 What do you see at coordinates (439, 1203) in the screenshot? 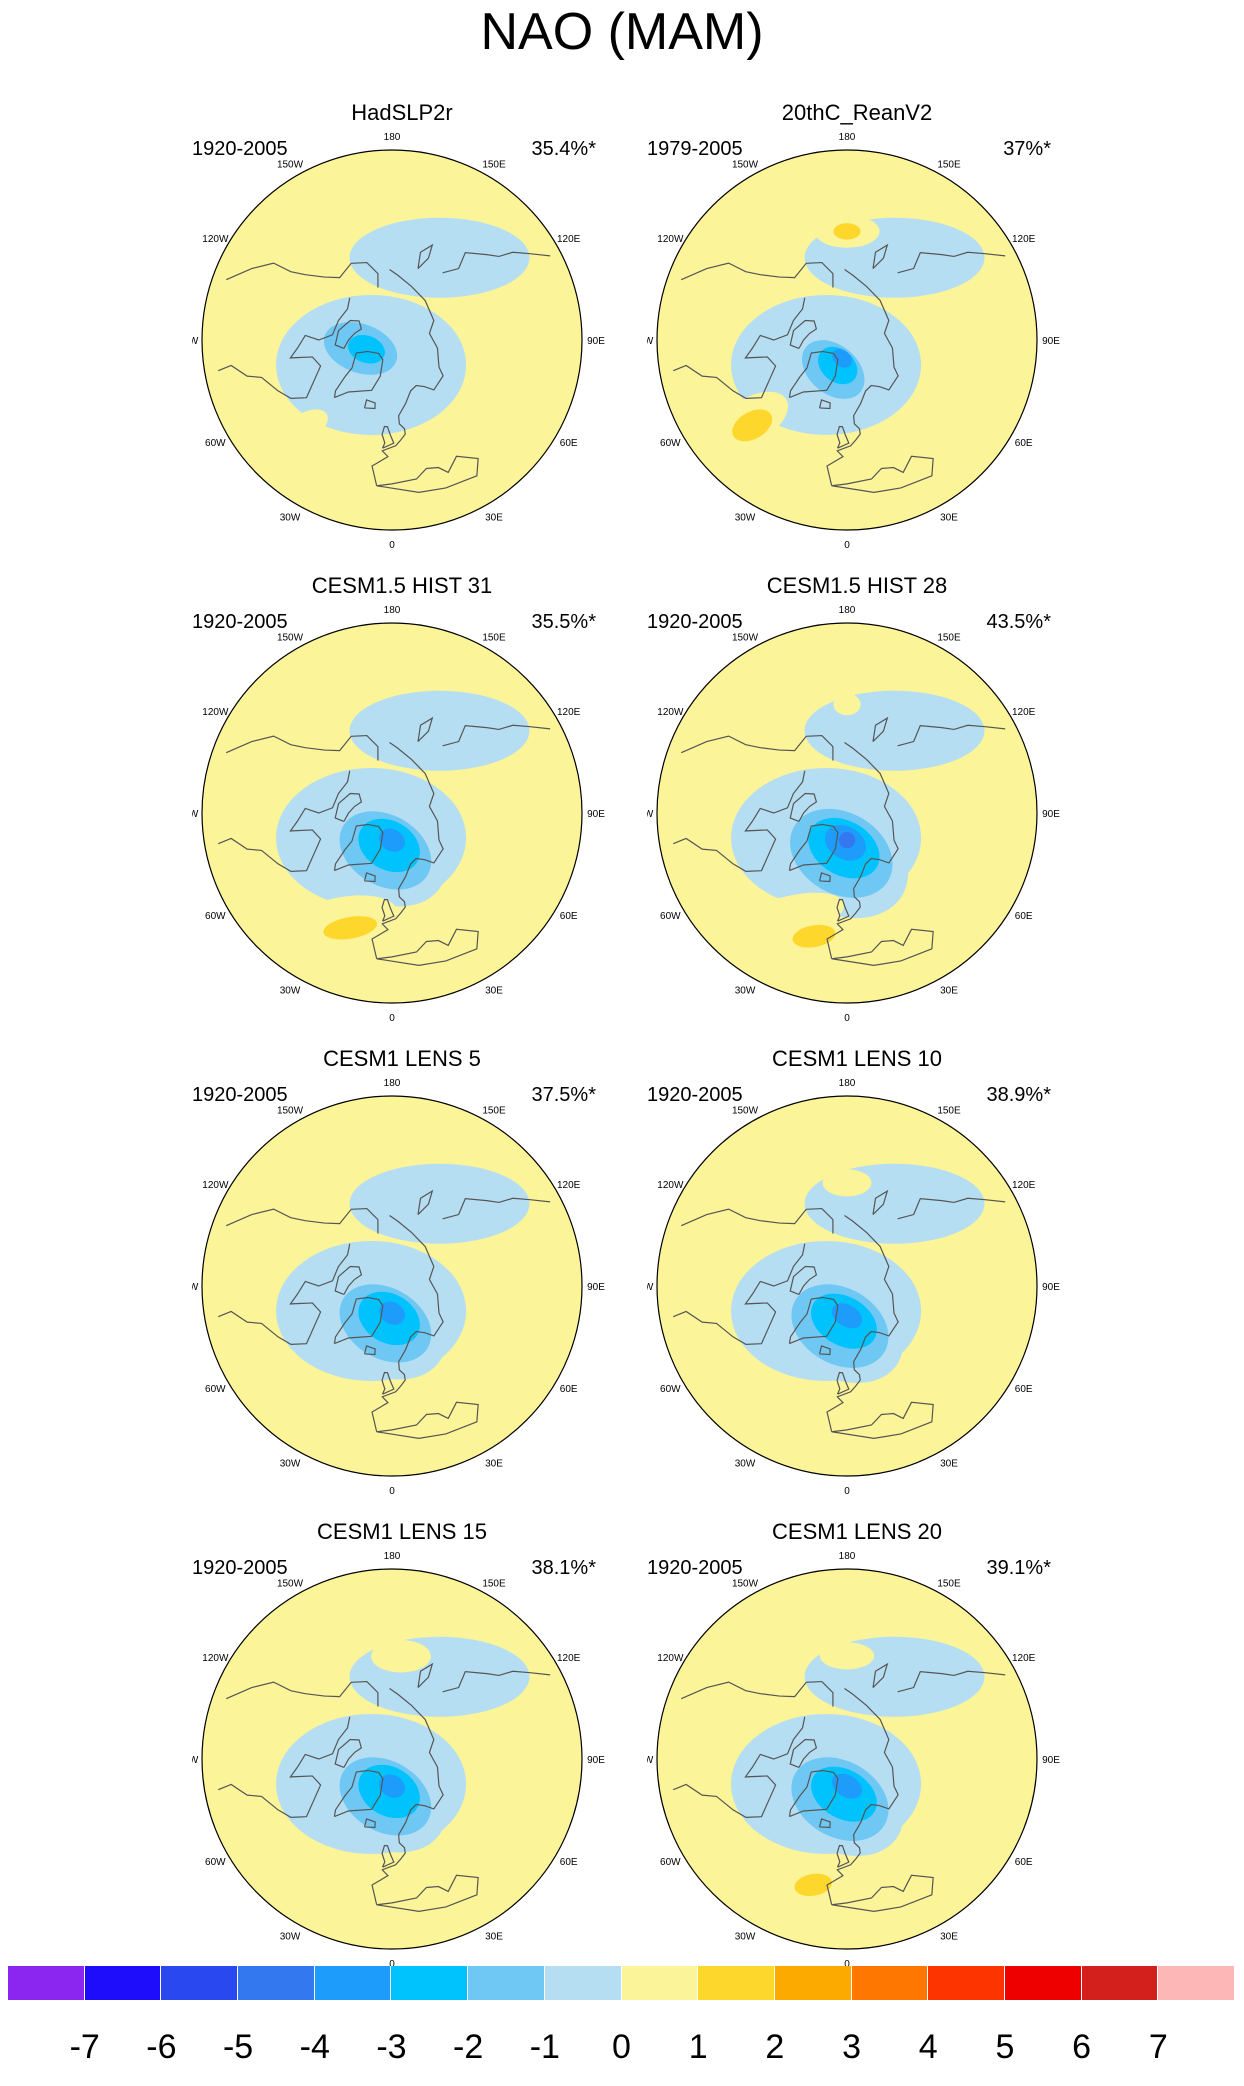
I see `anomaly-region-negative` at bounding box center [439, 1203].